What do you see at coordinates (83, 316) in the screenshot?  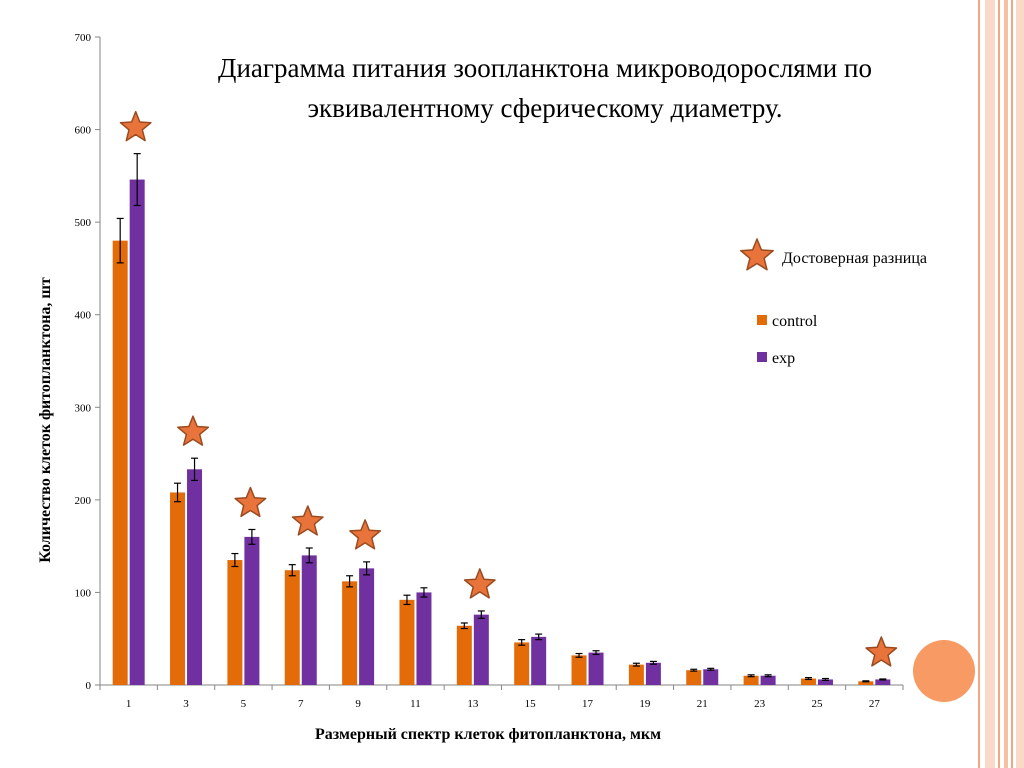 I see `y-tick-label: 400` at bounding box center [83, 316].